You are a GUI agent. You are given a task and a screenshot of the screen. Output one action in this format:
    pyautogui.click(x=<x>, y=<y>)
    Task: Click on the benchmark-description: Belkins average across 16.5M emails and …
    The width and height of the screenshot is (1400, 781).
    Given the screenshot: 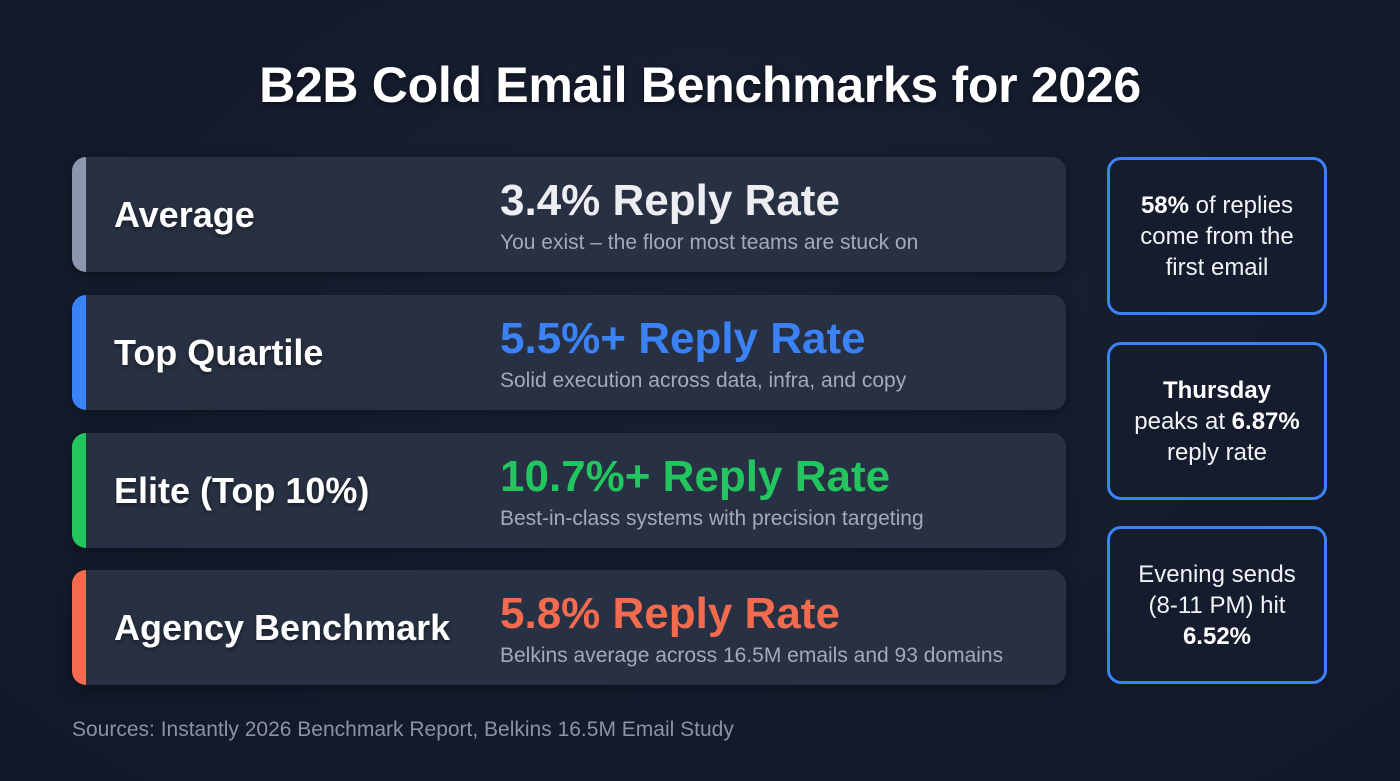 What is the action you would take?
    pyautogui.click(x=752, y=655)
    